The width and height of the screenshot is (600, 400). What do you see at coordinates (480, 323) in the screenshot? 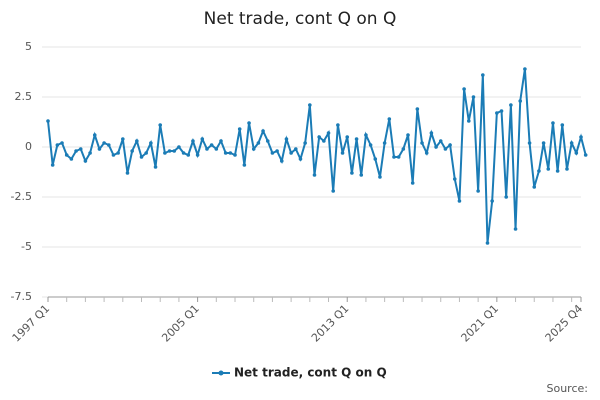
I see `x-tick-label: 2021 Q1` at bounding box center [480, 323].